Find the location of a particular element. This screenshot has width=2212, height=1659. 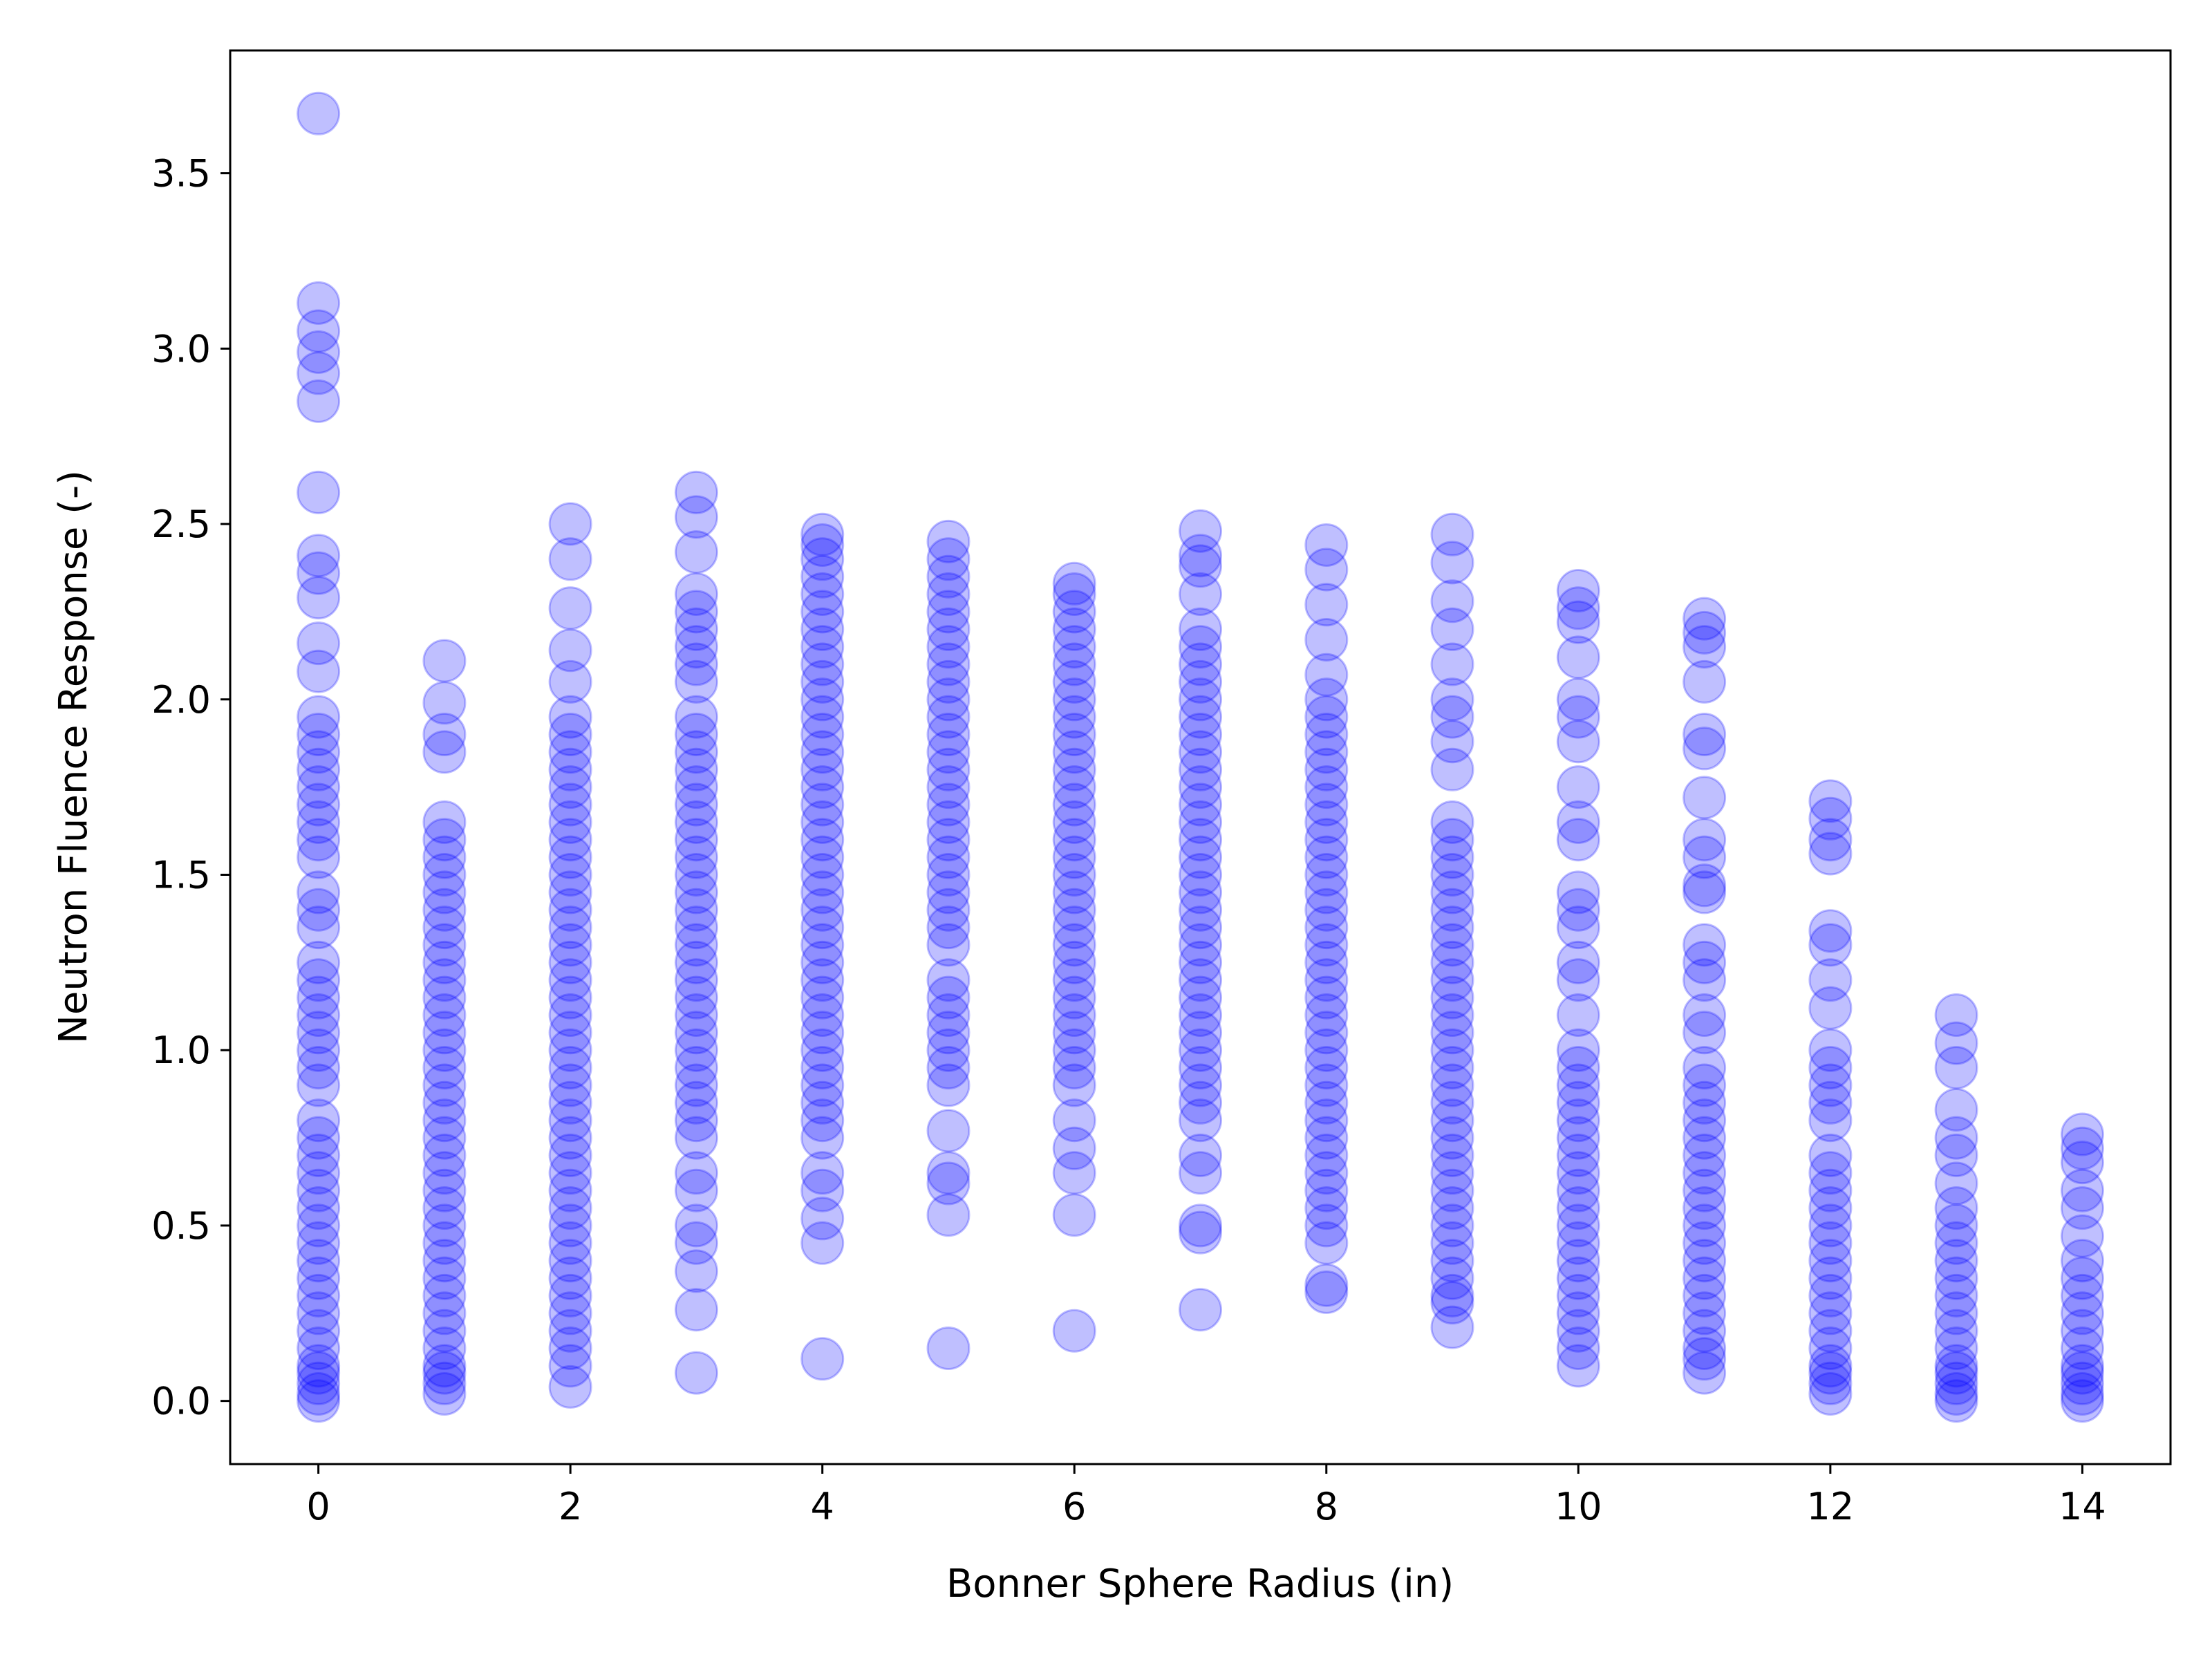

x-tick-label: 4 is located at coordinates (822, 1507).